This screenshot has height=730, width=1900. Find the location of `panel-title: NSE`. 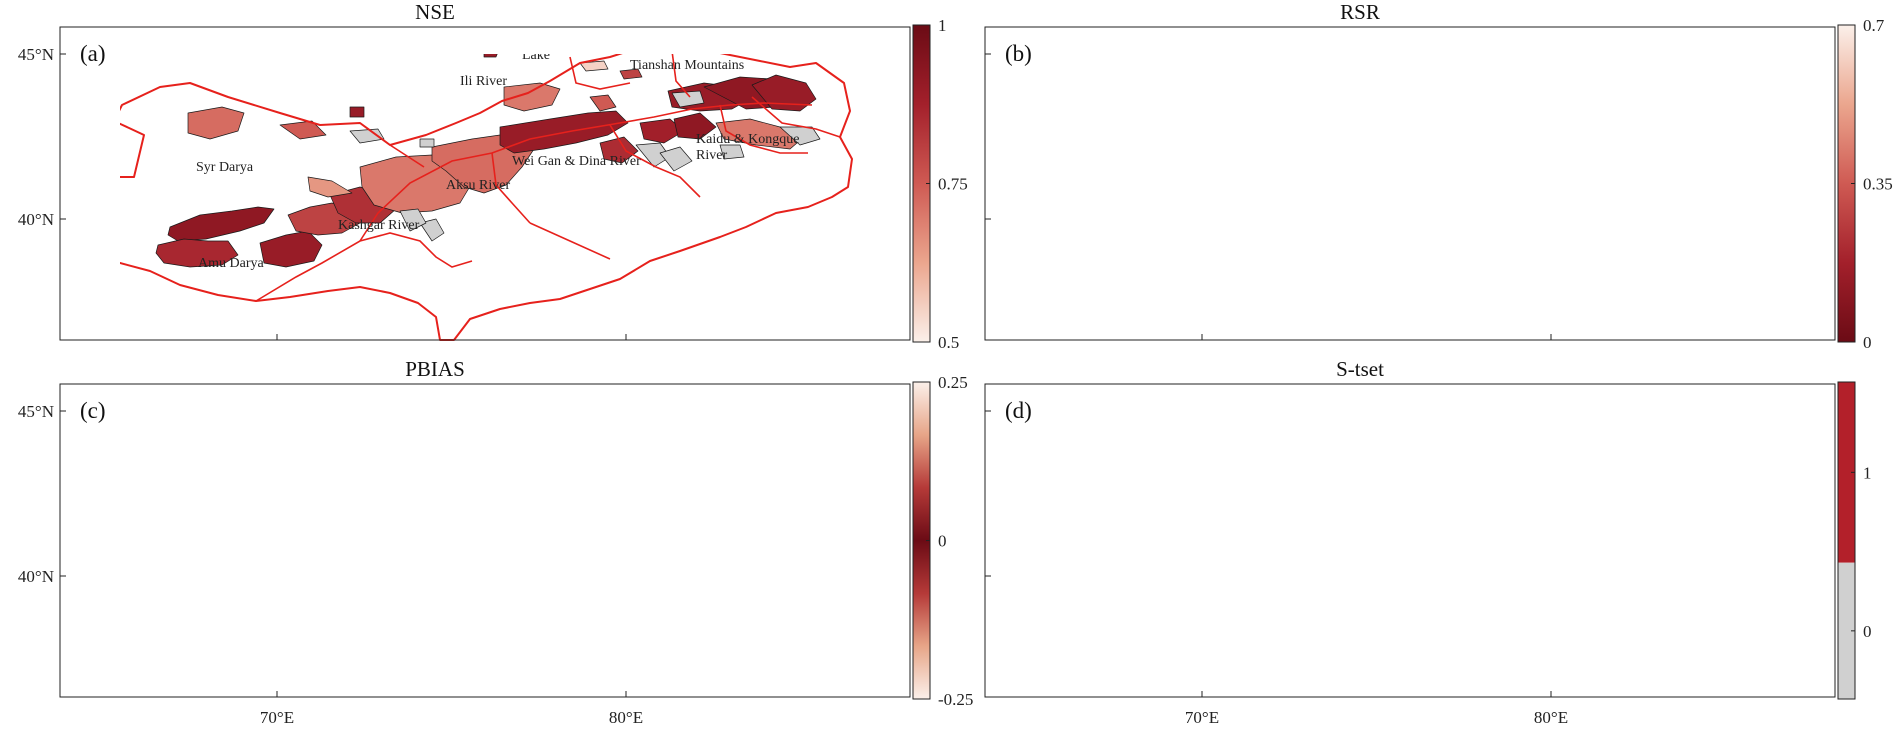

panel-title: NSE is located at coordinates (435, 12).